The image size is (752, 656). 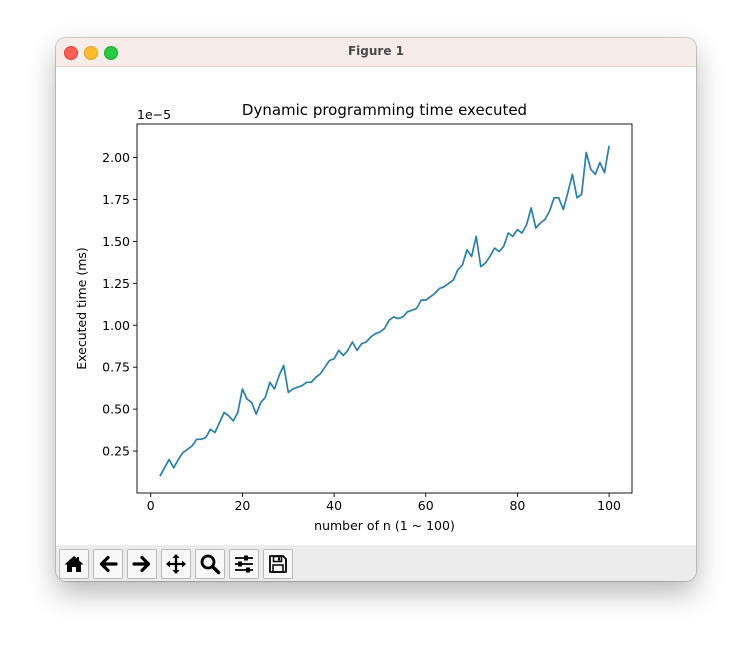 What do you see at coordinates (116, 157) in the screenshot?
I see `y-tick-label: 2.00` at bounding box center [116, 157].